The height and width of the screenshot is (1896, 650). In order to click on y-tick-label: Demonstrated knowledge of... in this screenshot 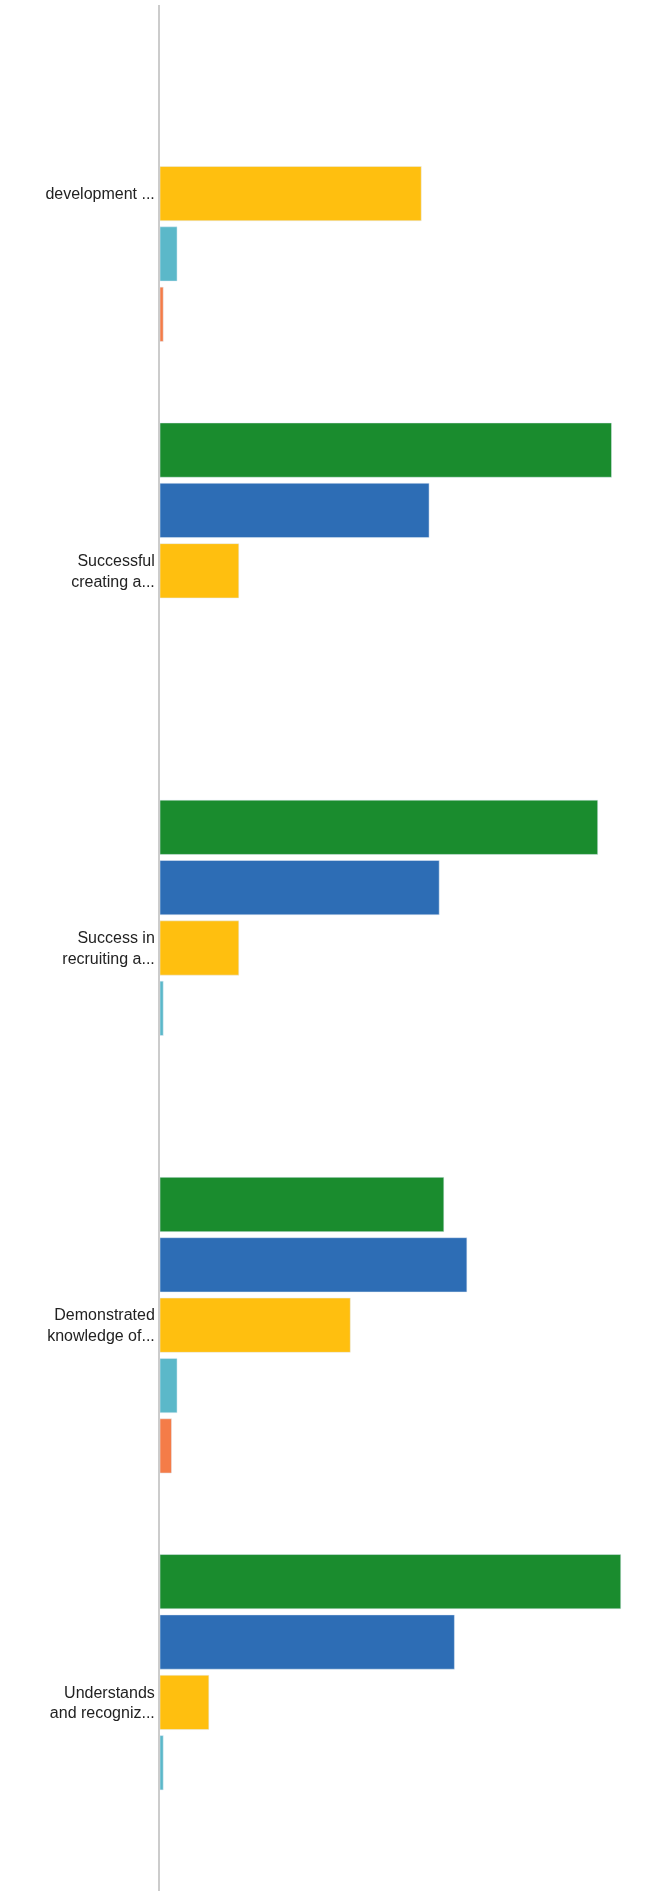, I will do `click(101, 1325)`.